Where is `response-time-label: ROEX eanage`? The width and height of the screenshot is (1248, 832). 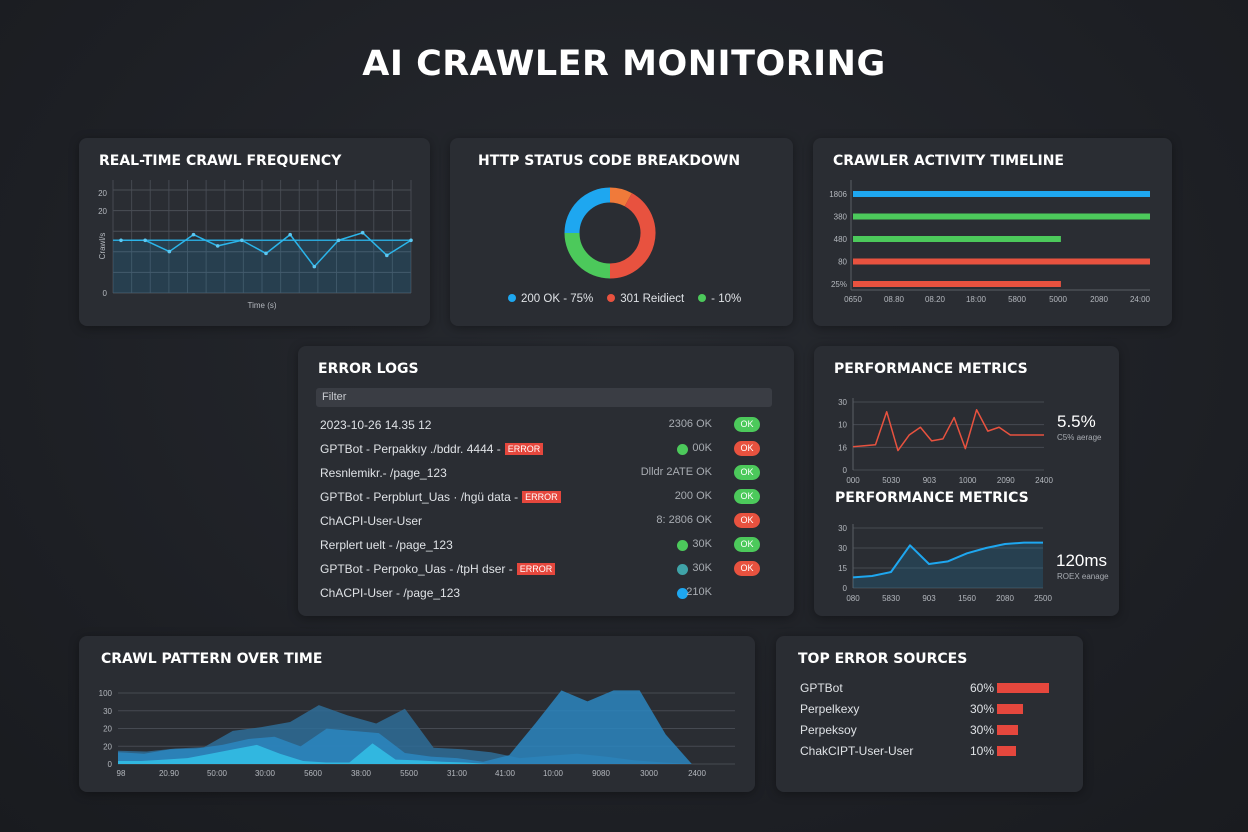
response-time-label: ROEX eanage is located at coordinates (1083, 576).